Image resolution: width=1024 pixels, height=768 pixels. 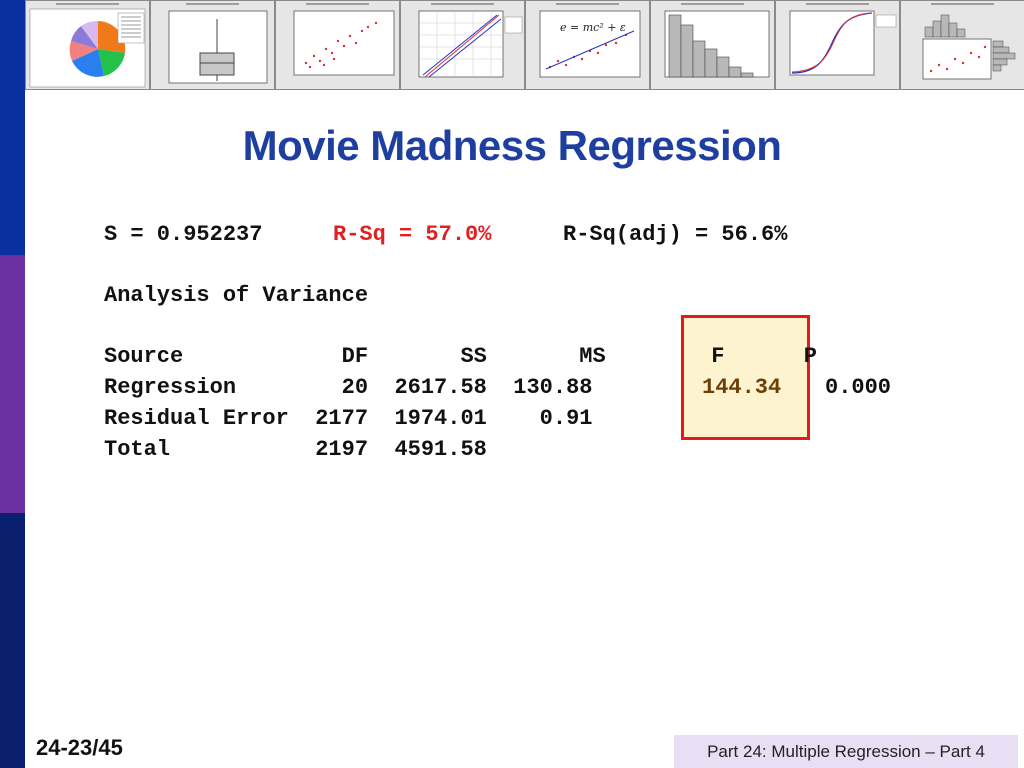 What do you see at coordinates (858, 387) in the screenshot?
I see `p-value: 0.000` at bounding box center [858, 387].